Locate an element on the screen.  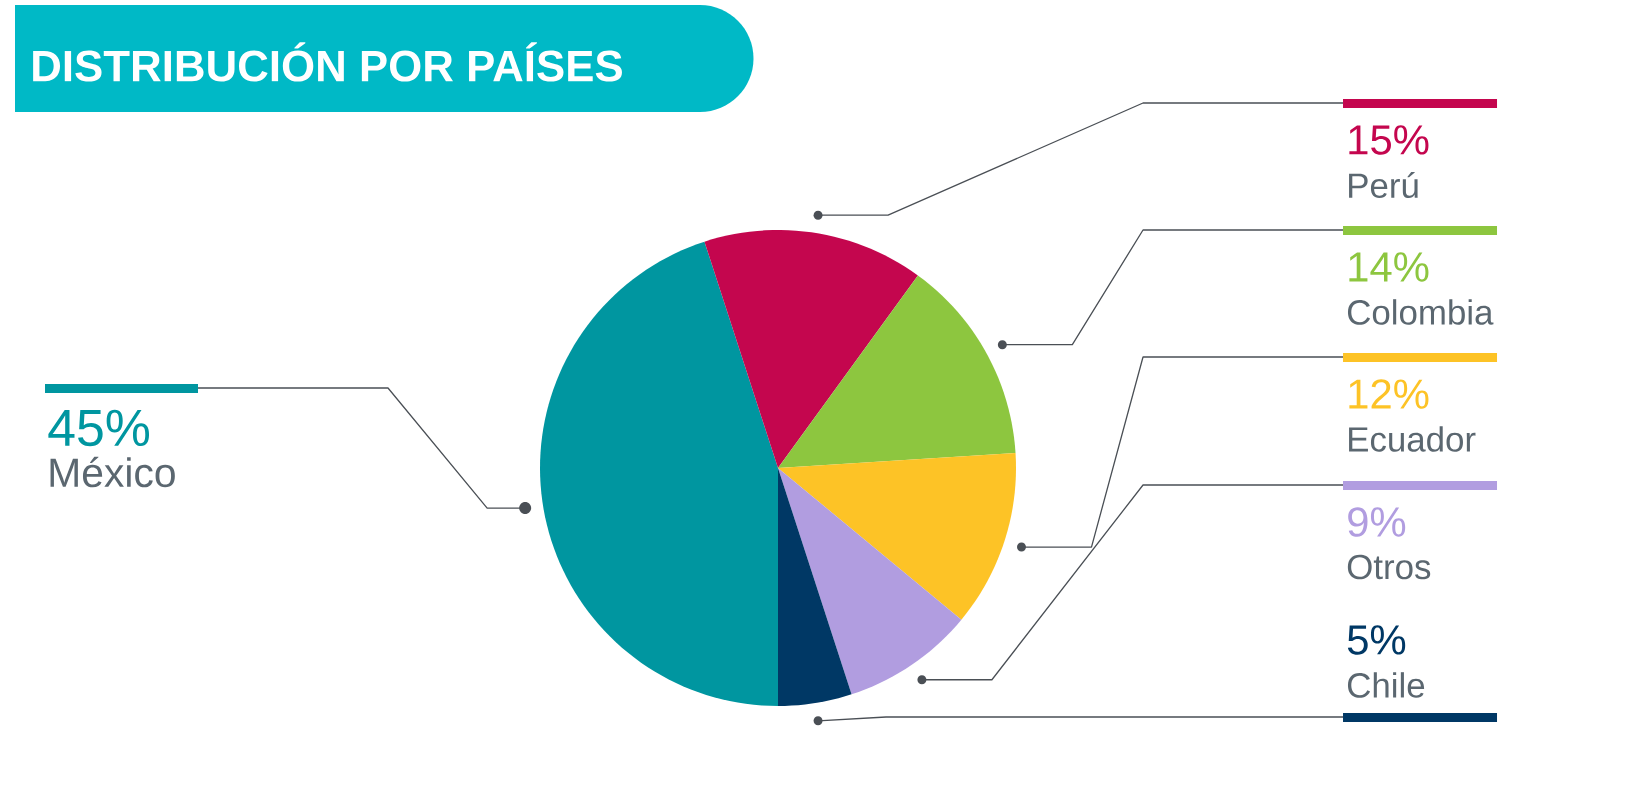
slice-label: México is located at coordinates (112, 472).